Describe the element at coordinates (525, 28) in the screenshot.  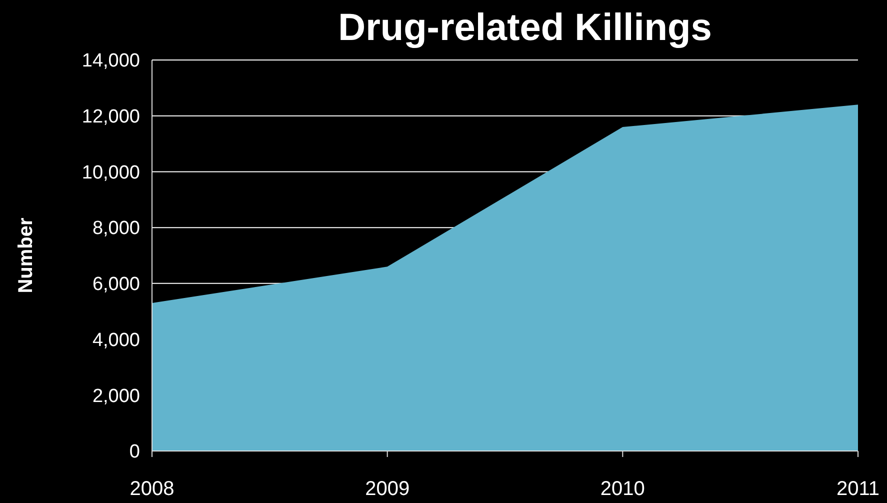
I see `chart-title: Drug-related Killings` at that location.